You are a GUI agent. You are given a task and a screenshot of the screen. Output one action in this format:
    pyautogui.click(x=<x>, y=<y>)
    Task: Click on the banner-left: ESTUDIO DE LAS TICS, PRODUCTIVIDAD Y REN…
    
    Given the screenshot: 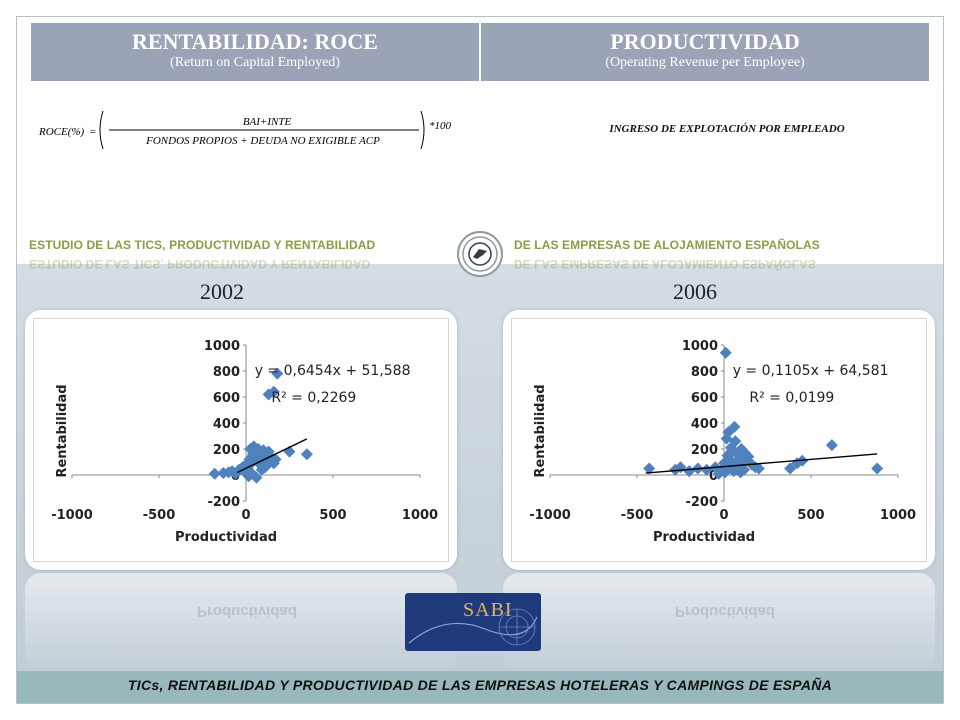 What is the action you would take?
    pyautogui.click(x=202, y=245)
    